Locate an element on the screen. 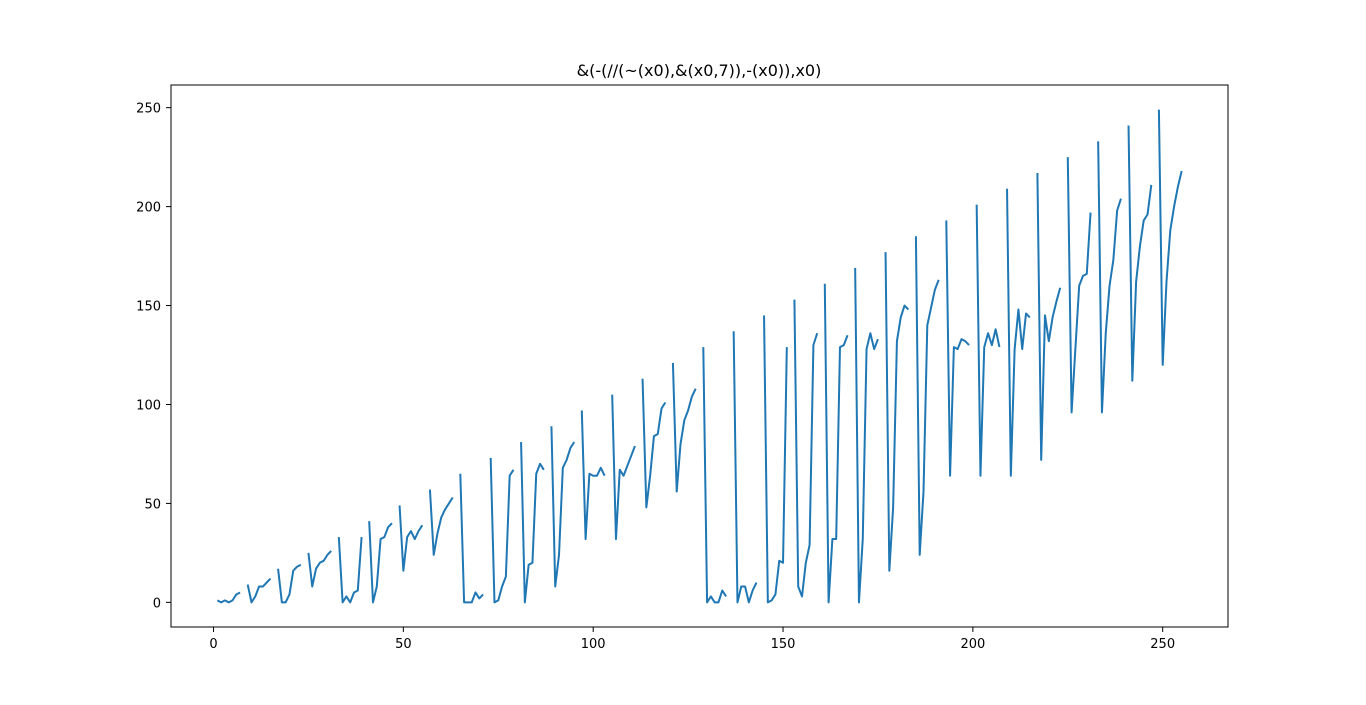 The width and height of the screenshot is (1366, 705). chart-title: &(-(//(~(x0),&(x0,7)),-(x0)),x0) is located at coordinates (699, 70).